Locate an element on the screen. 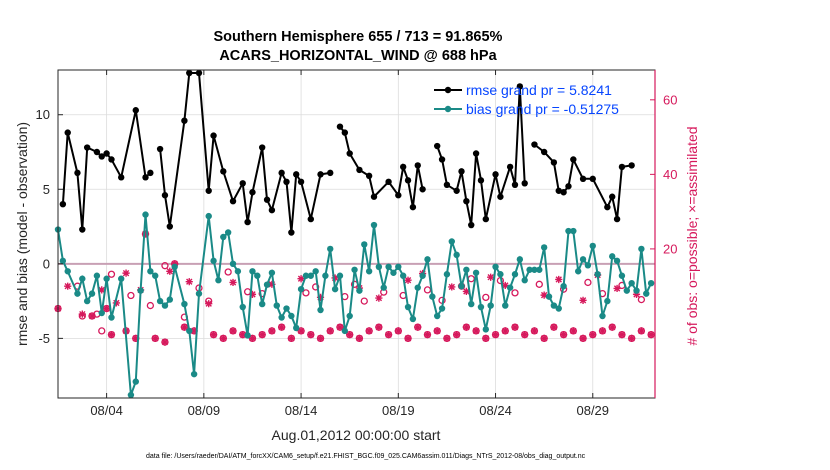 The width and height of the screenshot is (830, 470). chart-title-line2: ACARS_HORIZONTAL_WIND @ 688 hPa is located at coordinates (358, 56).